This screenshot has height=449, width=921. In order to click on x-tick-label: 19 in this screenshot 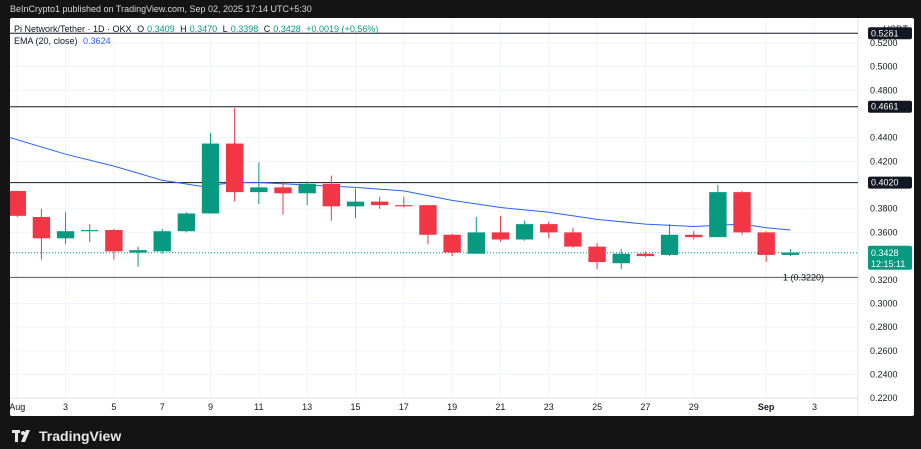, I will do `click(452, 407)`.